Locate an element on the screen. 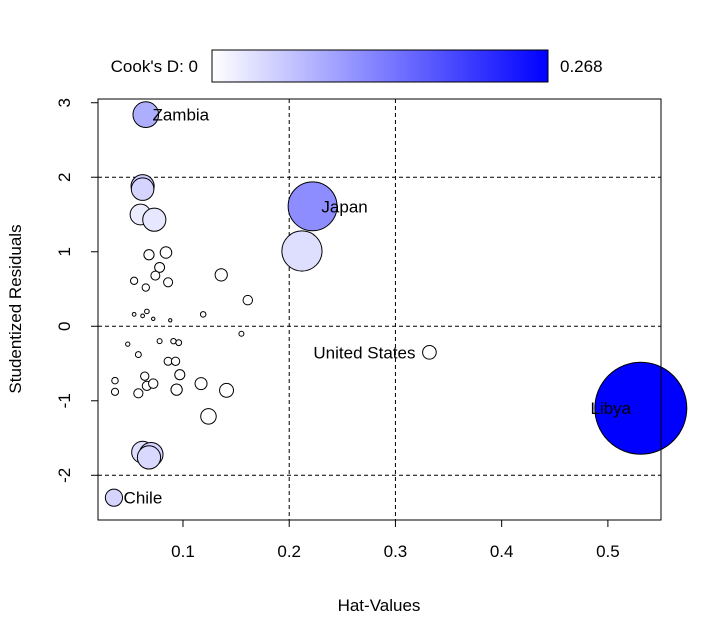 Image resolution: width=712 pixels, height=643 pixels. y-tick-label: 2 is located at coordinates (64, 177).